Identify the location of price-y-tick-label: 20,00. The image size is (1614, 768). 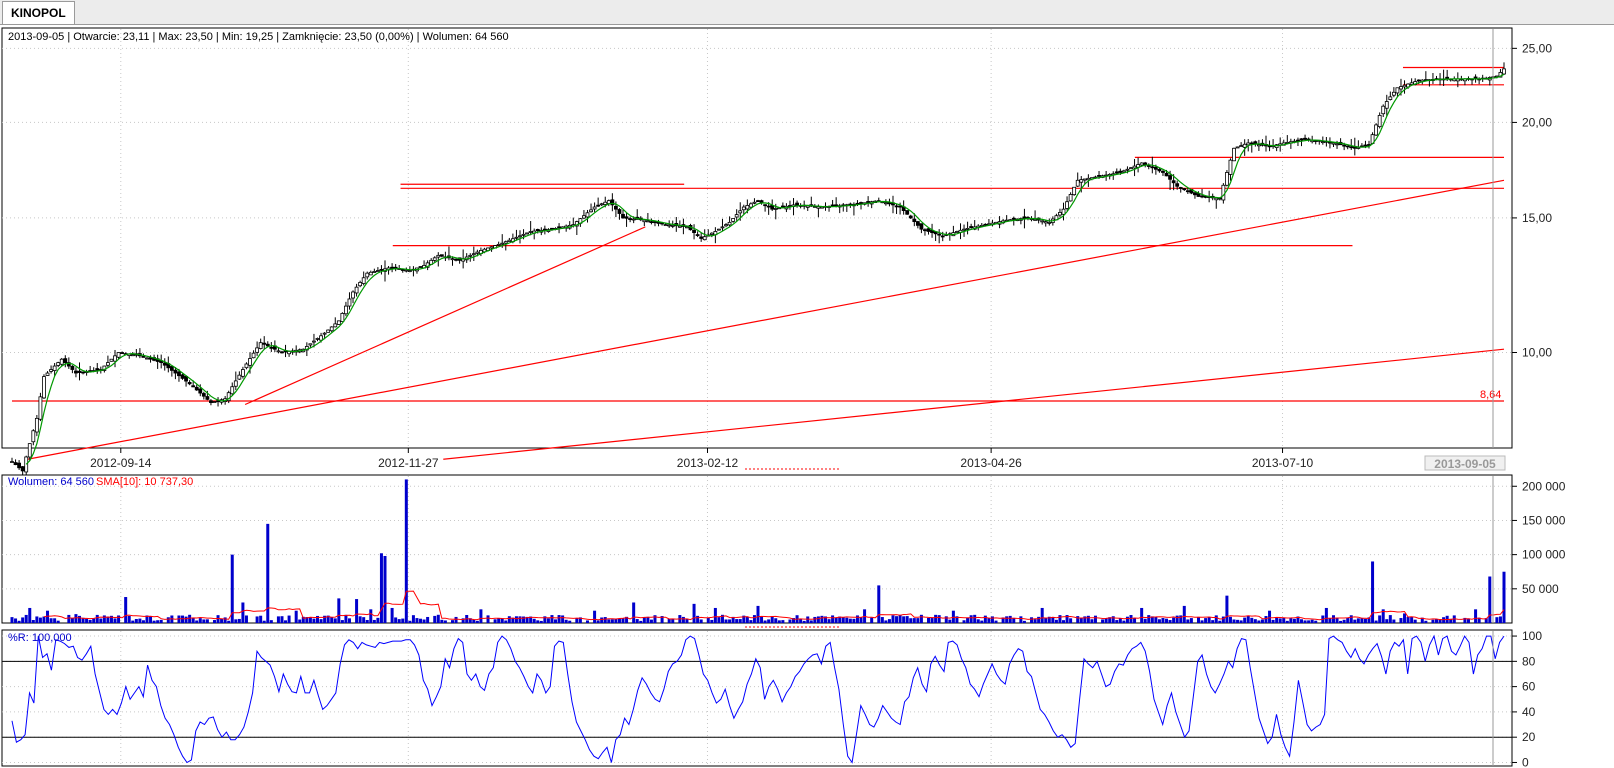
(1537, 122).